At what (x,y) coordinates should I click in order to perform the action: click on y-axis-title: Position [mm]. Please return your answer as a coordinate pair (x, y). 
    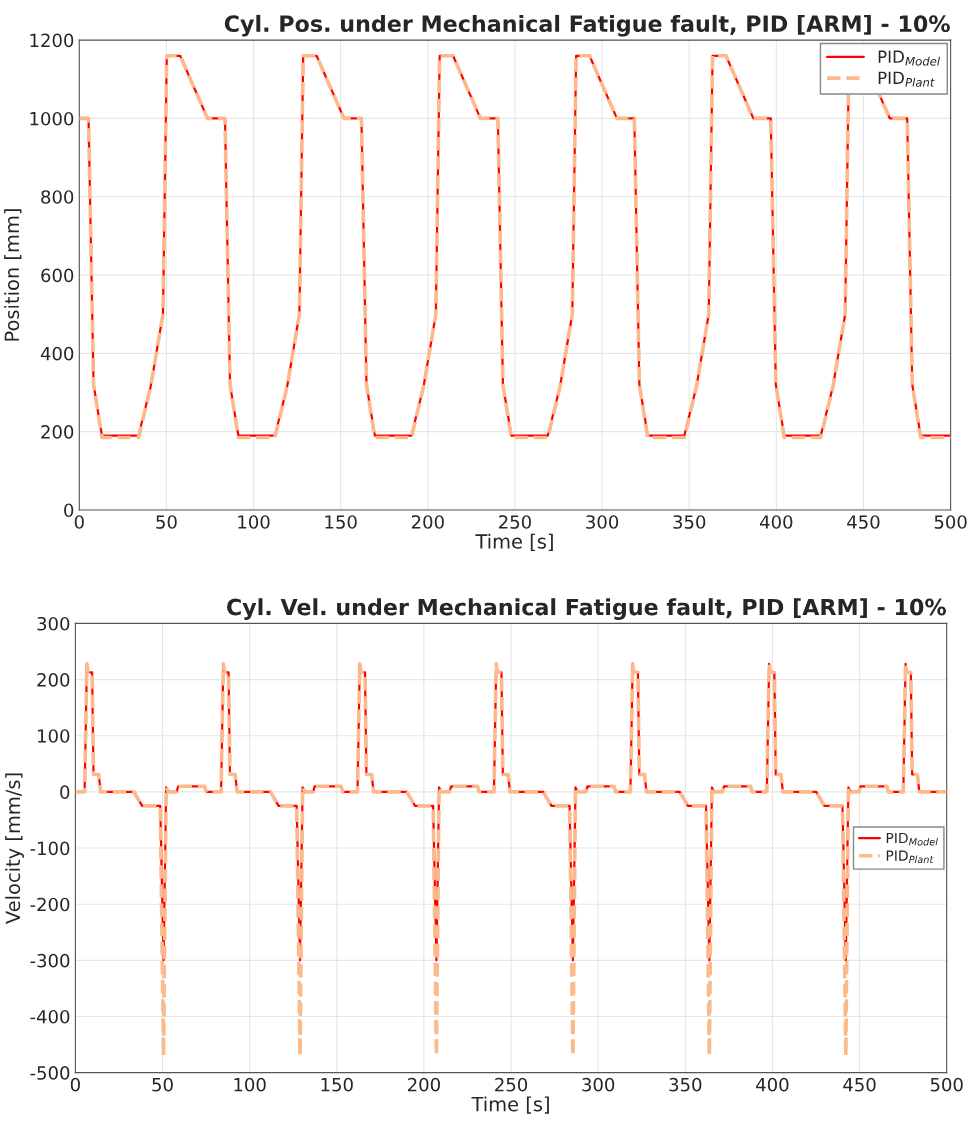
    Looking at the image, I should click on (13, 275).